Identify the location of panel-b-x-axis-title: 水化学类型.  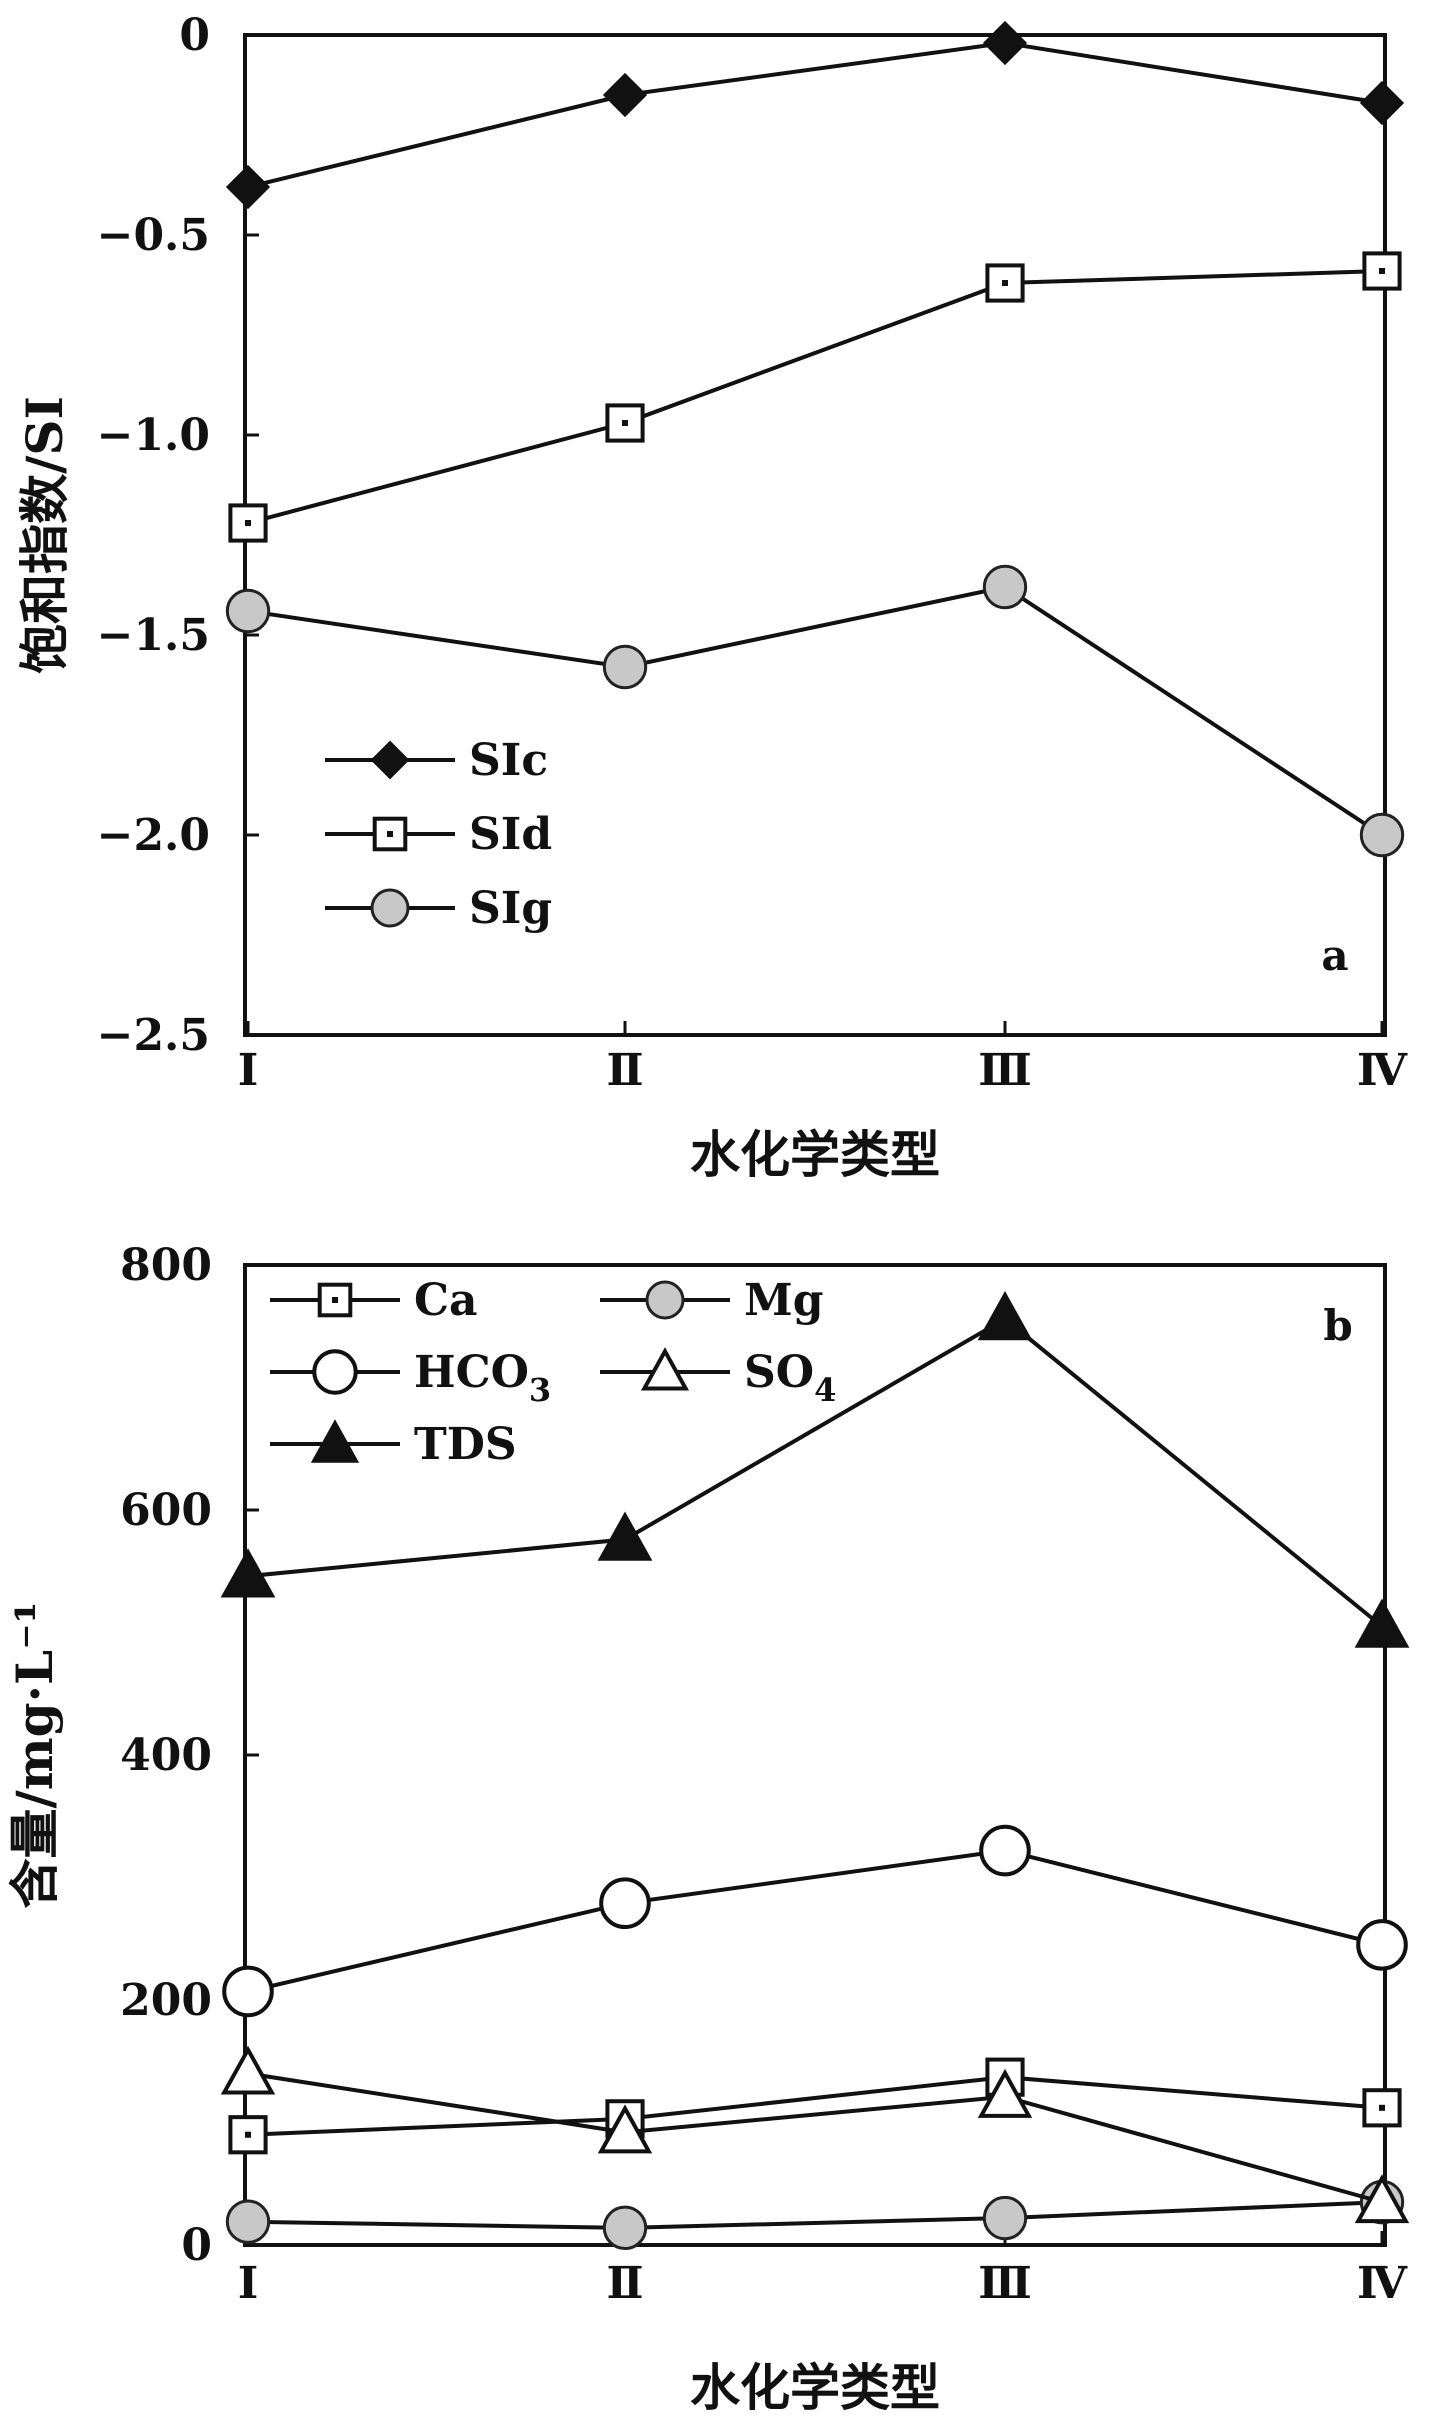
(815, 2387).